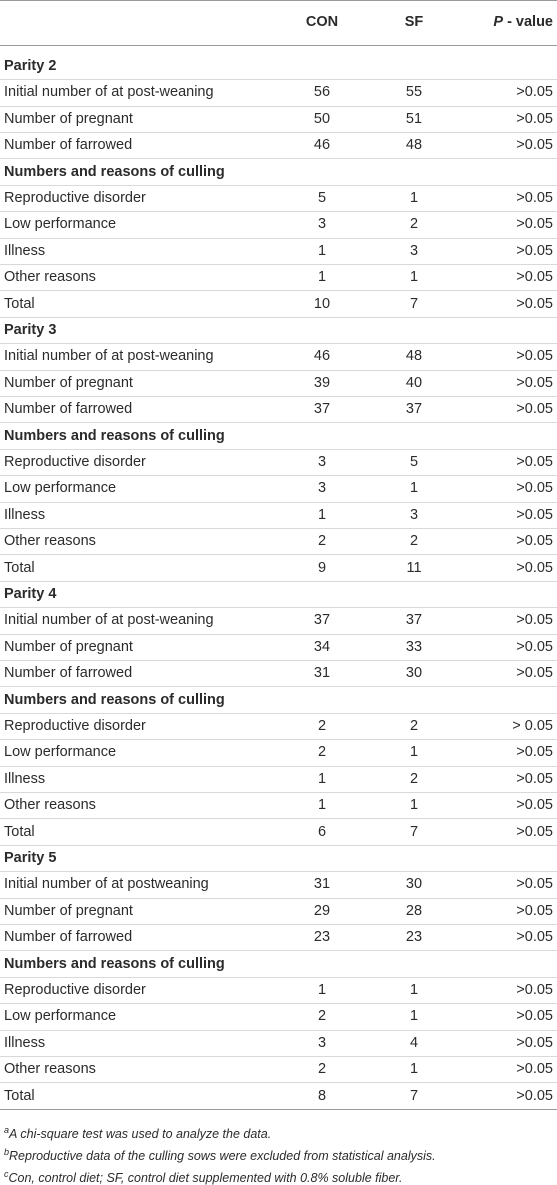  Describe the element at coordinates (7, 1151) in the screenshot. I see `footnote-marker: b` at that location.